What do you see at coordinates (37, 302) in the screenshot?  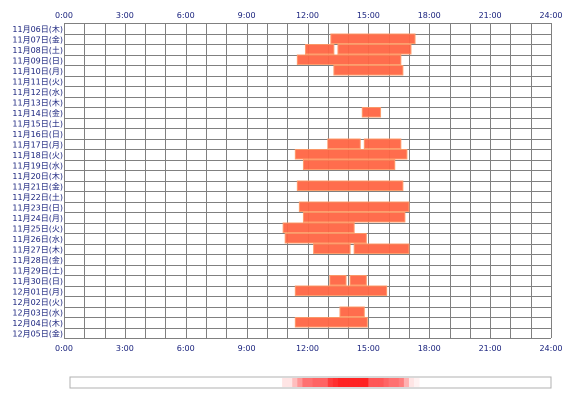 I see `date-label: 12月02日(火)` at bounding box center [37, 302].